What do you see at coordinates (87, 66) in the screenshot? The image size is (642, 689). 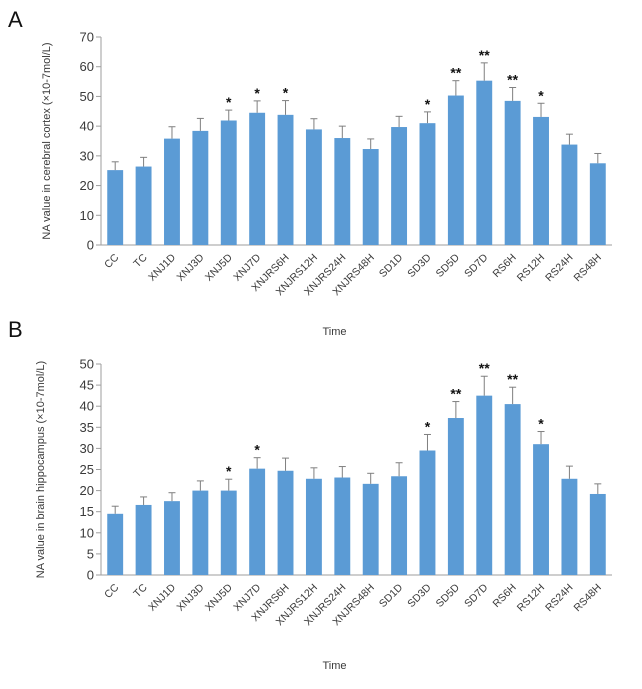 I see `y-tick-label: 60` at bounding box center [87, 66].